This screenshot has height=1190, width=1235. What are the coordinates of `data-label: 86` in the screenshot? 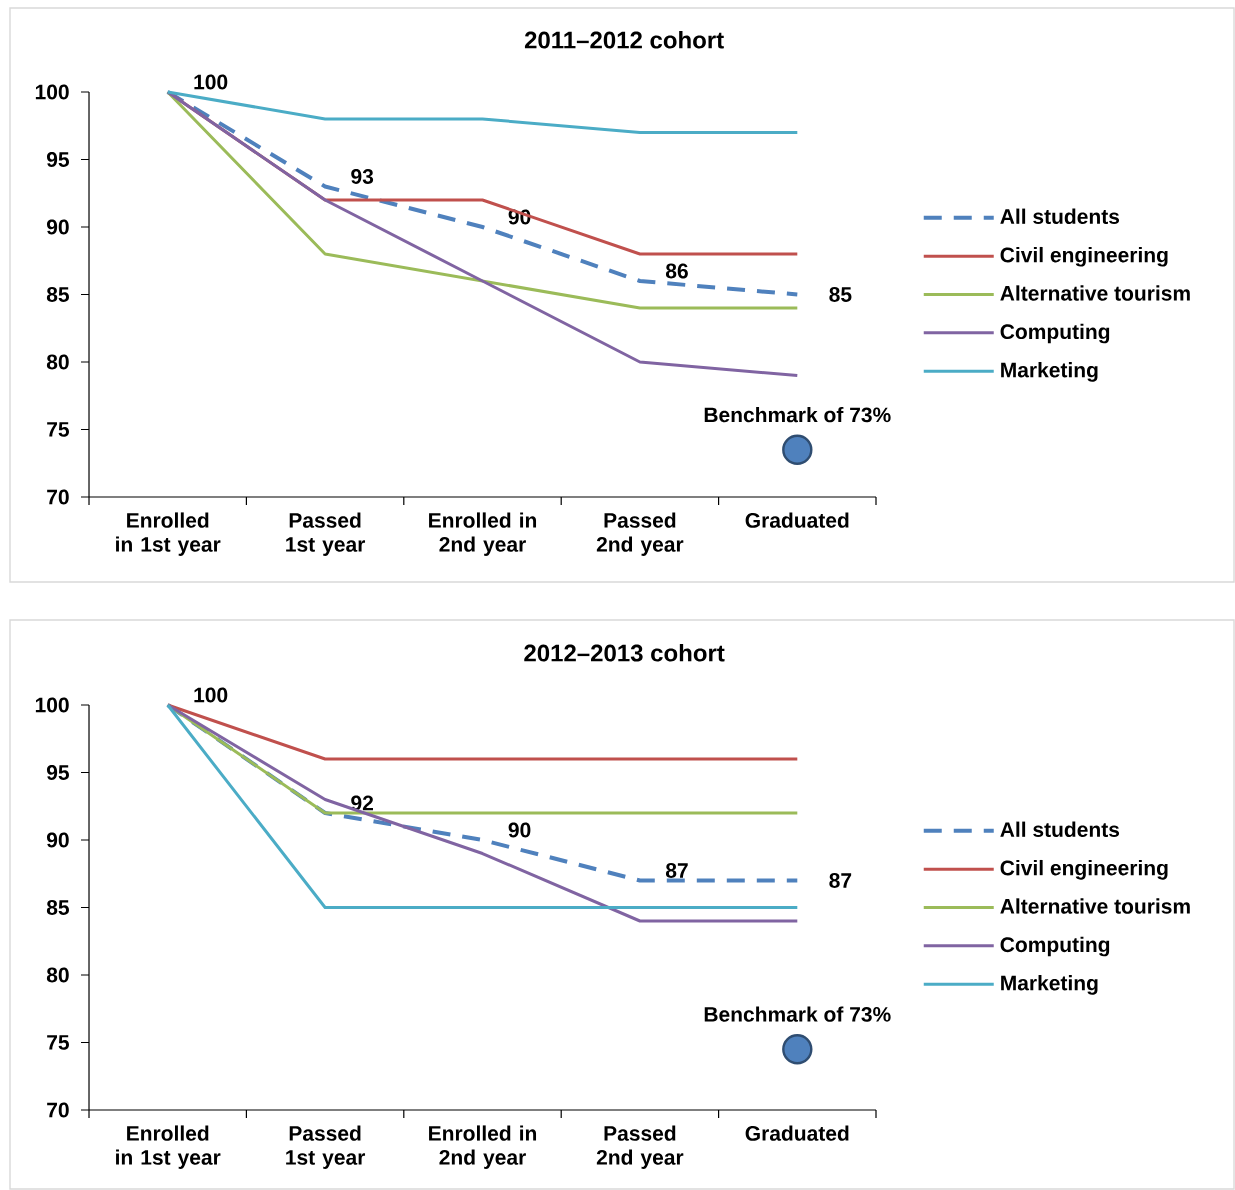 It's located at (676, 271).